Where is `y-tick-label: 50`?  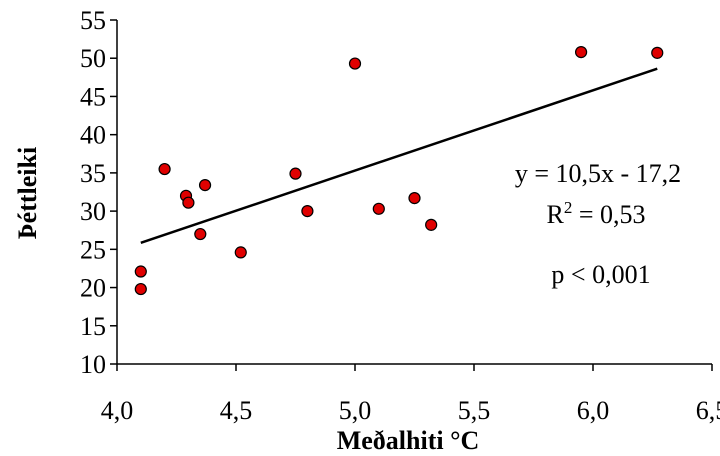
y-tick-label: 50 is located at coordinates (93, 58).